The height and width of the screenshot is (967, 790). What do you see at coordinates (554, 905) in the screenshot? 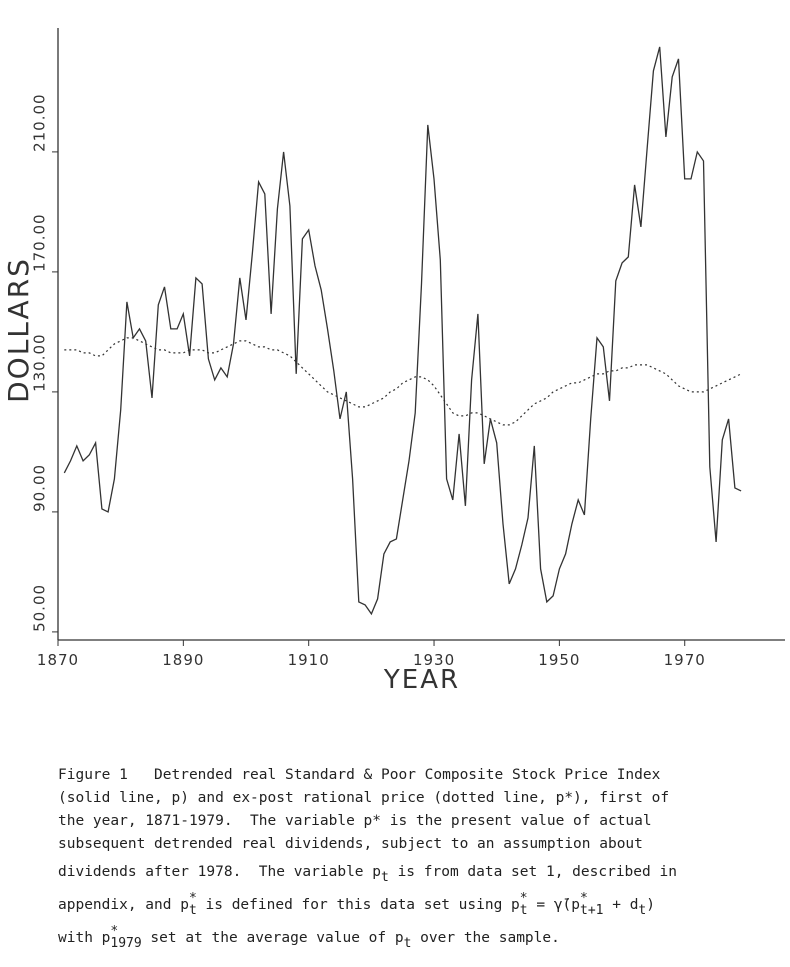
I see `caption-text: = γ̄(p` at bounding box center [554, 905].